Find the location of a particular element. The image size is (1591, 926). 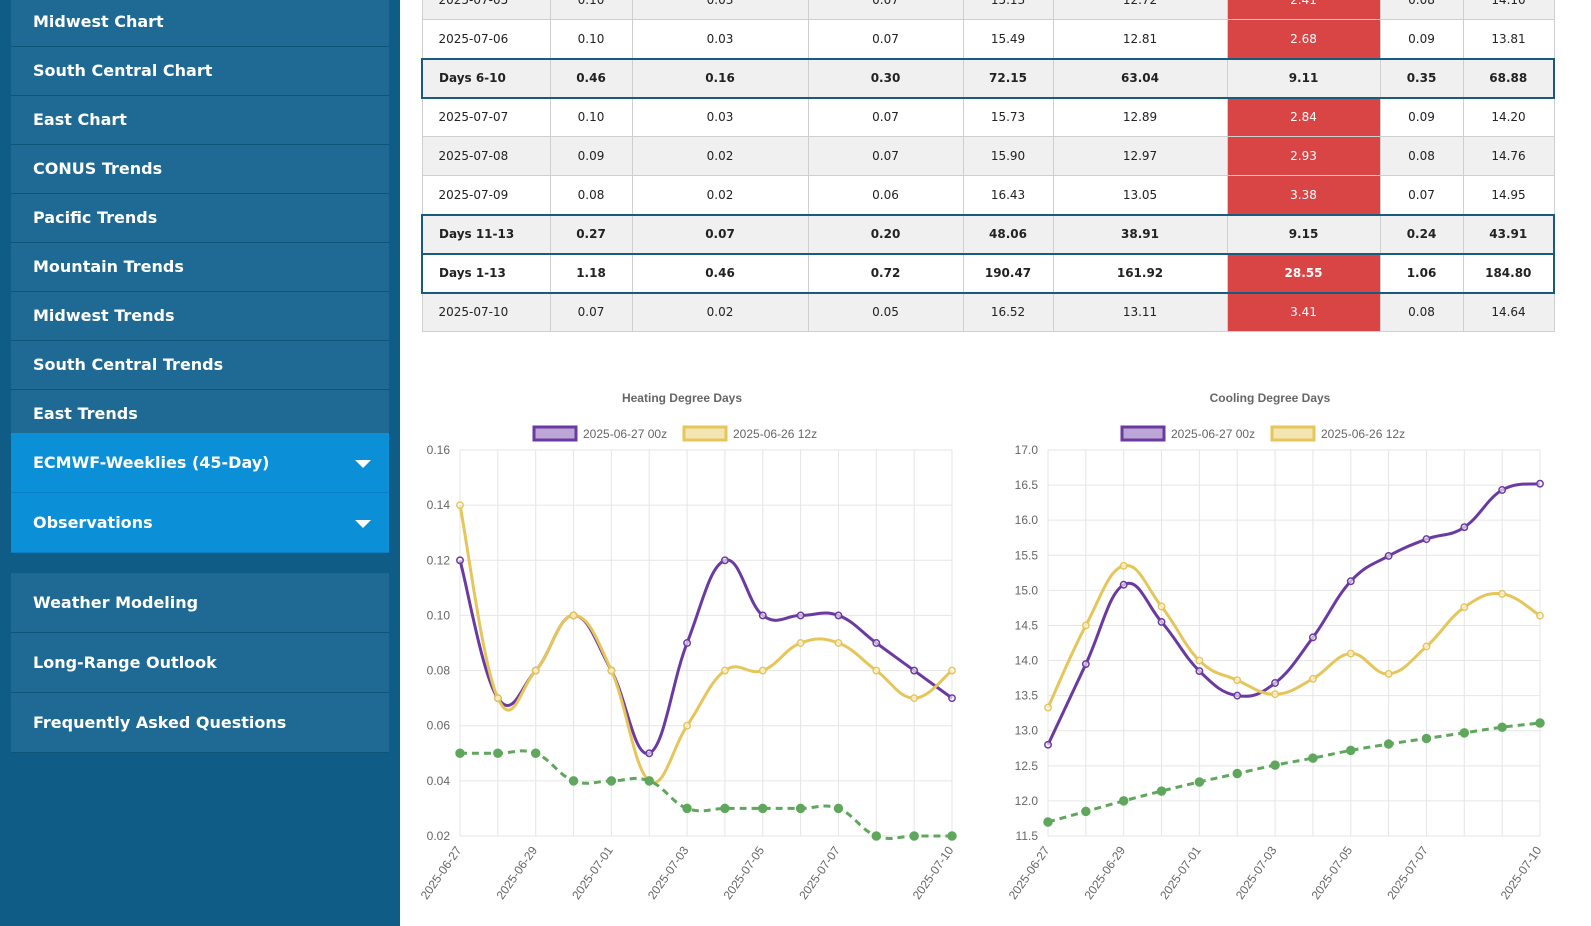

sidebar-item-conus-trends: CONUS Trends is located at coordinates (200, 169).